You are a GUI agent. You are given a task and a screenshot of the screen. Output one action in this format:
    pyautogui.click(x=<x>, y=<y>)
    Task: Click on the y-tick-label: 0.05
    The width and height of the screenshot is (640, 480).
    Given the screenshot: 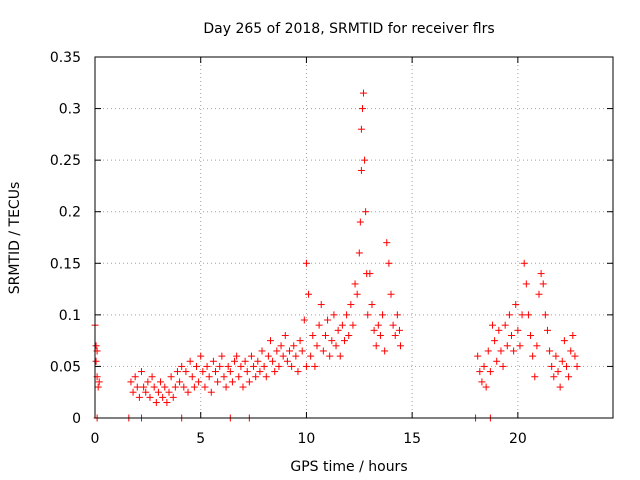 What is the action you would take?
    pyautogui.click(x=65, y=367)
    